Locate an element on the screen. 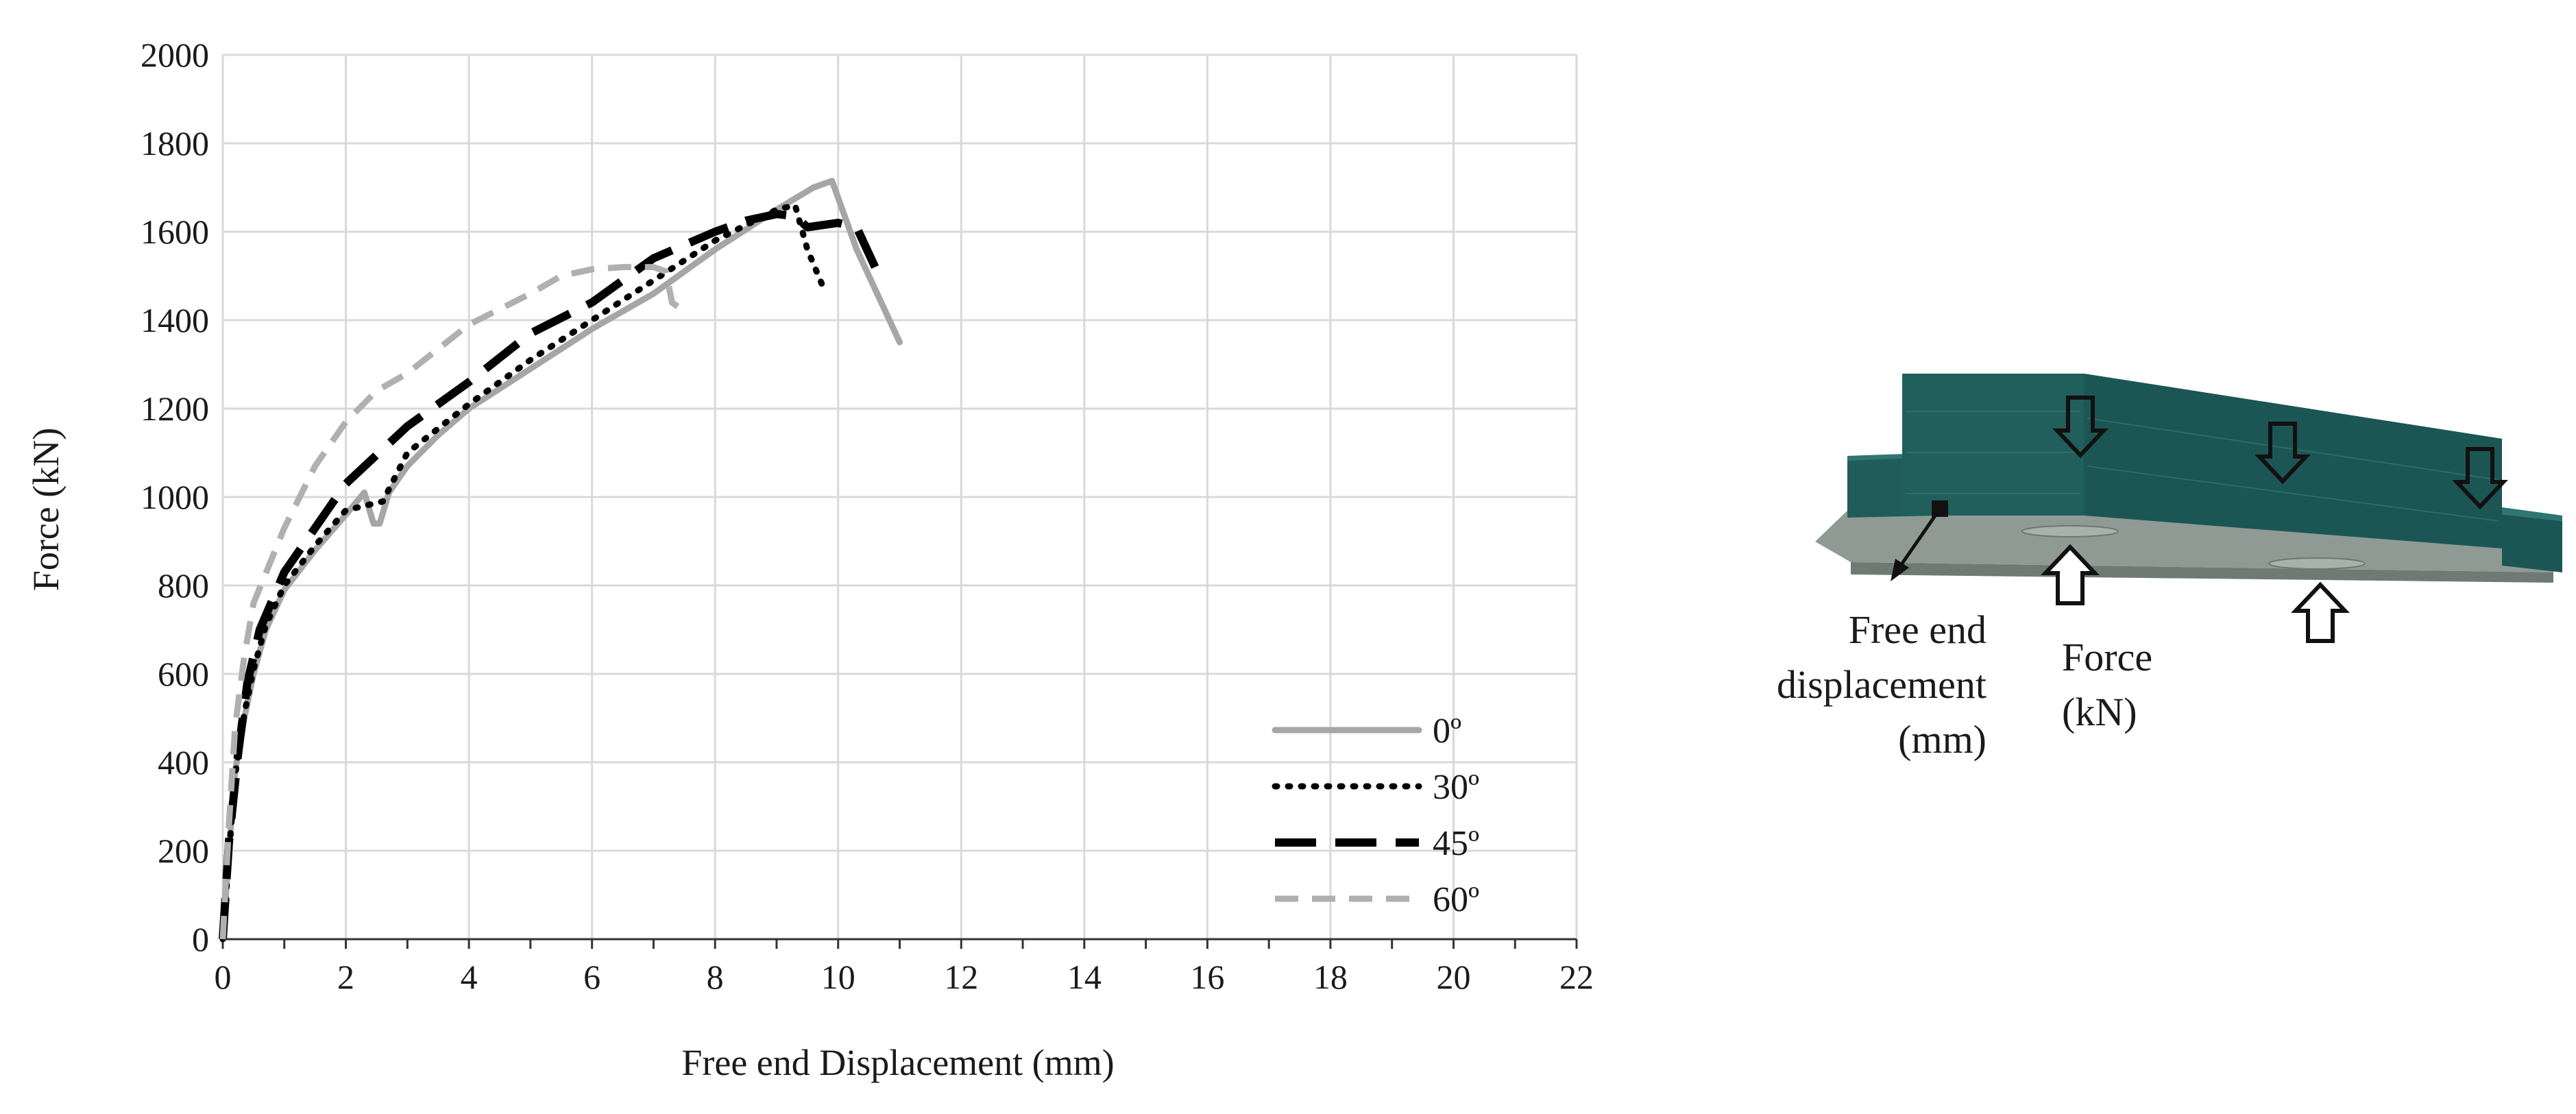 The width and height of the screenshot is (2576, 1114). main-block-front is located at coordinates (2293, 461).